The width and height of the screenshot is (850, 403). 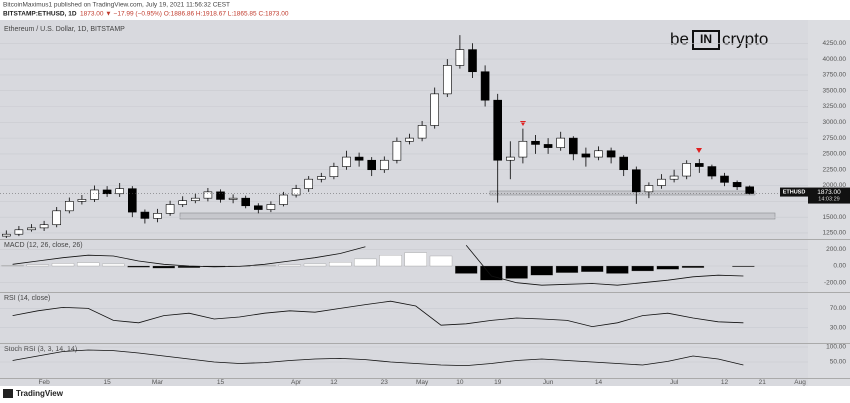 What do you see at coordinates (385, 382) in the screenshot?
I see `x-tick-label: 23` at bounding box center [385, 382].